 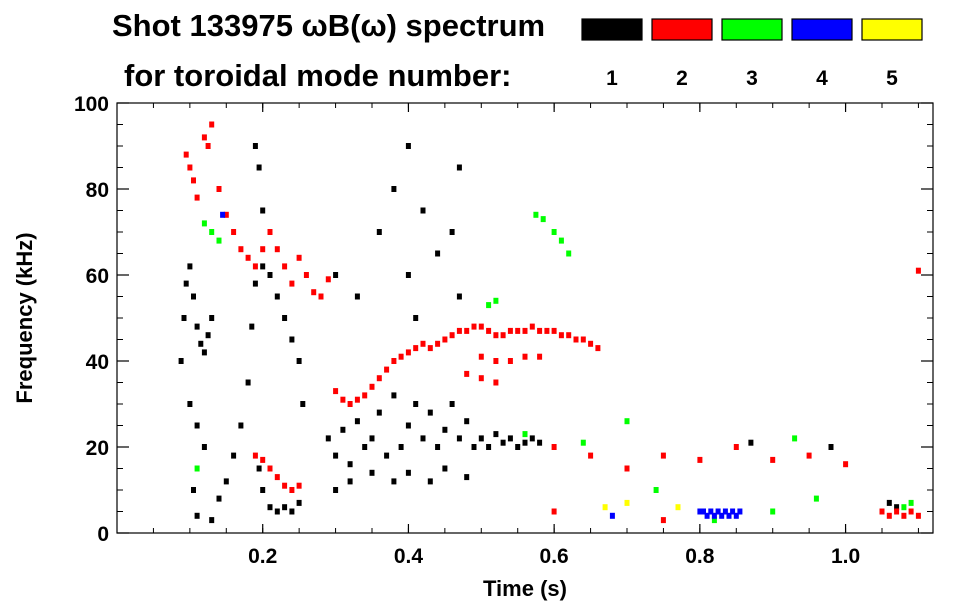 What do you see at coordinates (822, 78) in the screenshot?
I see `legend-label-4: 4` at bounding box center [822, 78].